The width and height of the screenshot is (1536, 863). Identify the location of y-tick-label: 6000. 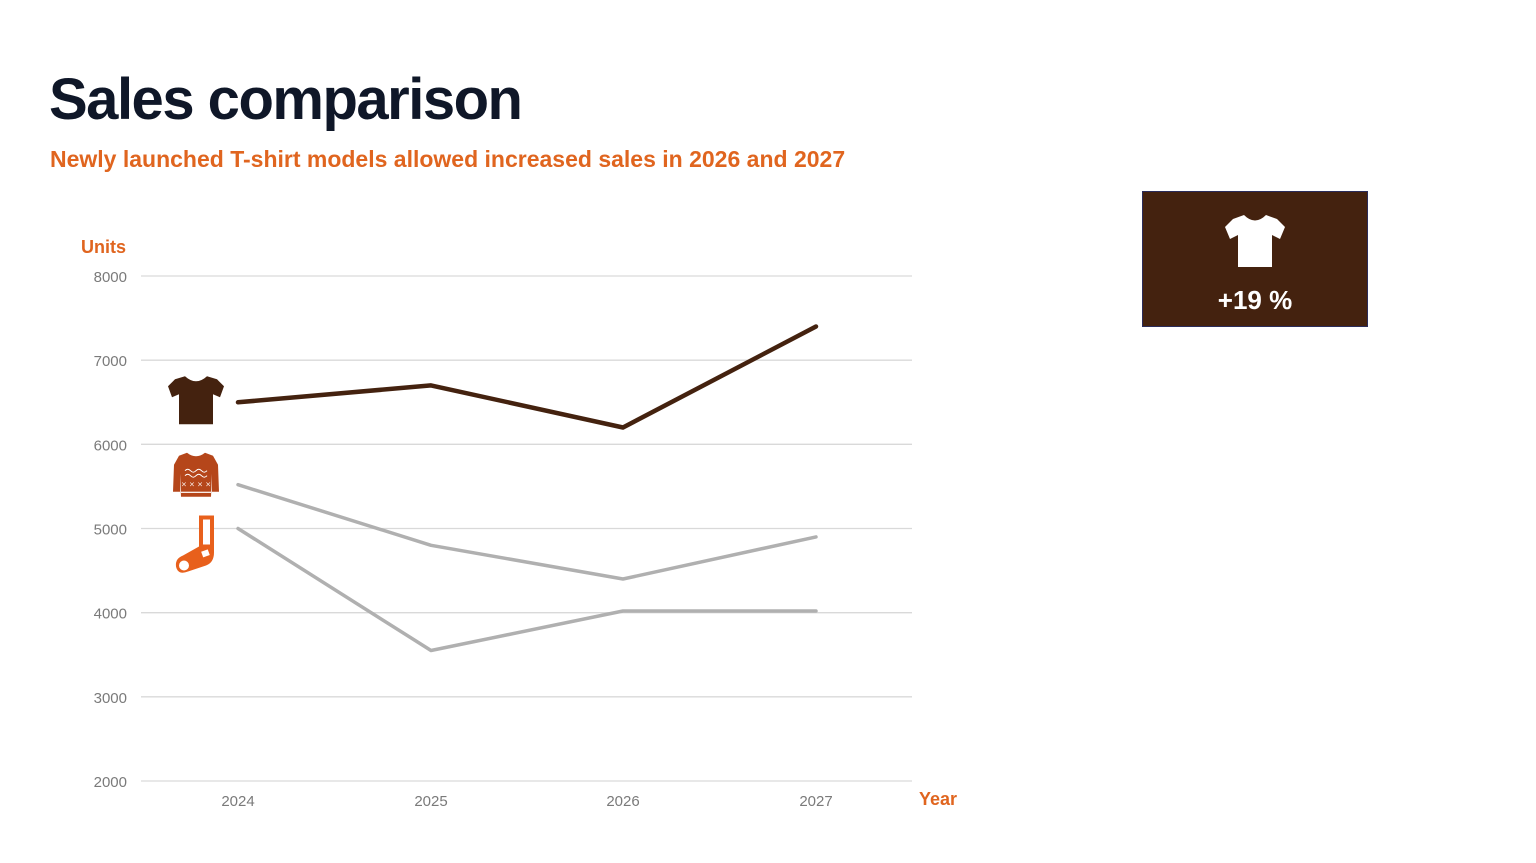
(110, 445).